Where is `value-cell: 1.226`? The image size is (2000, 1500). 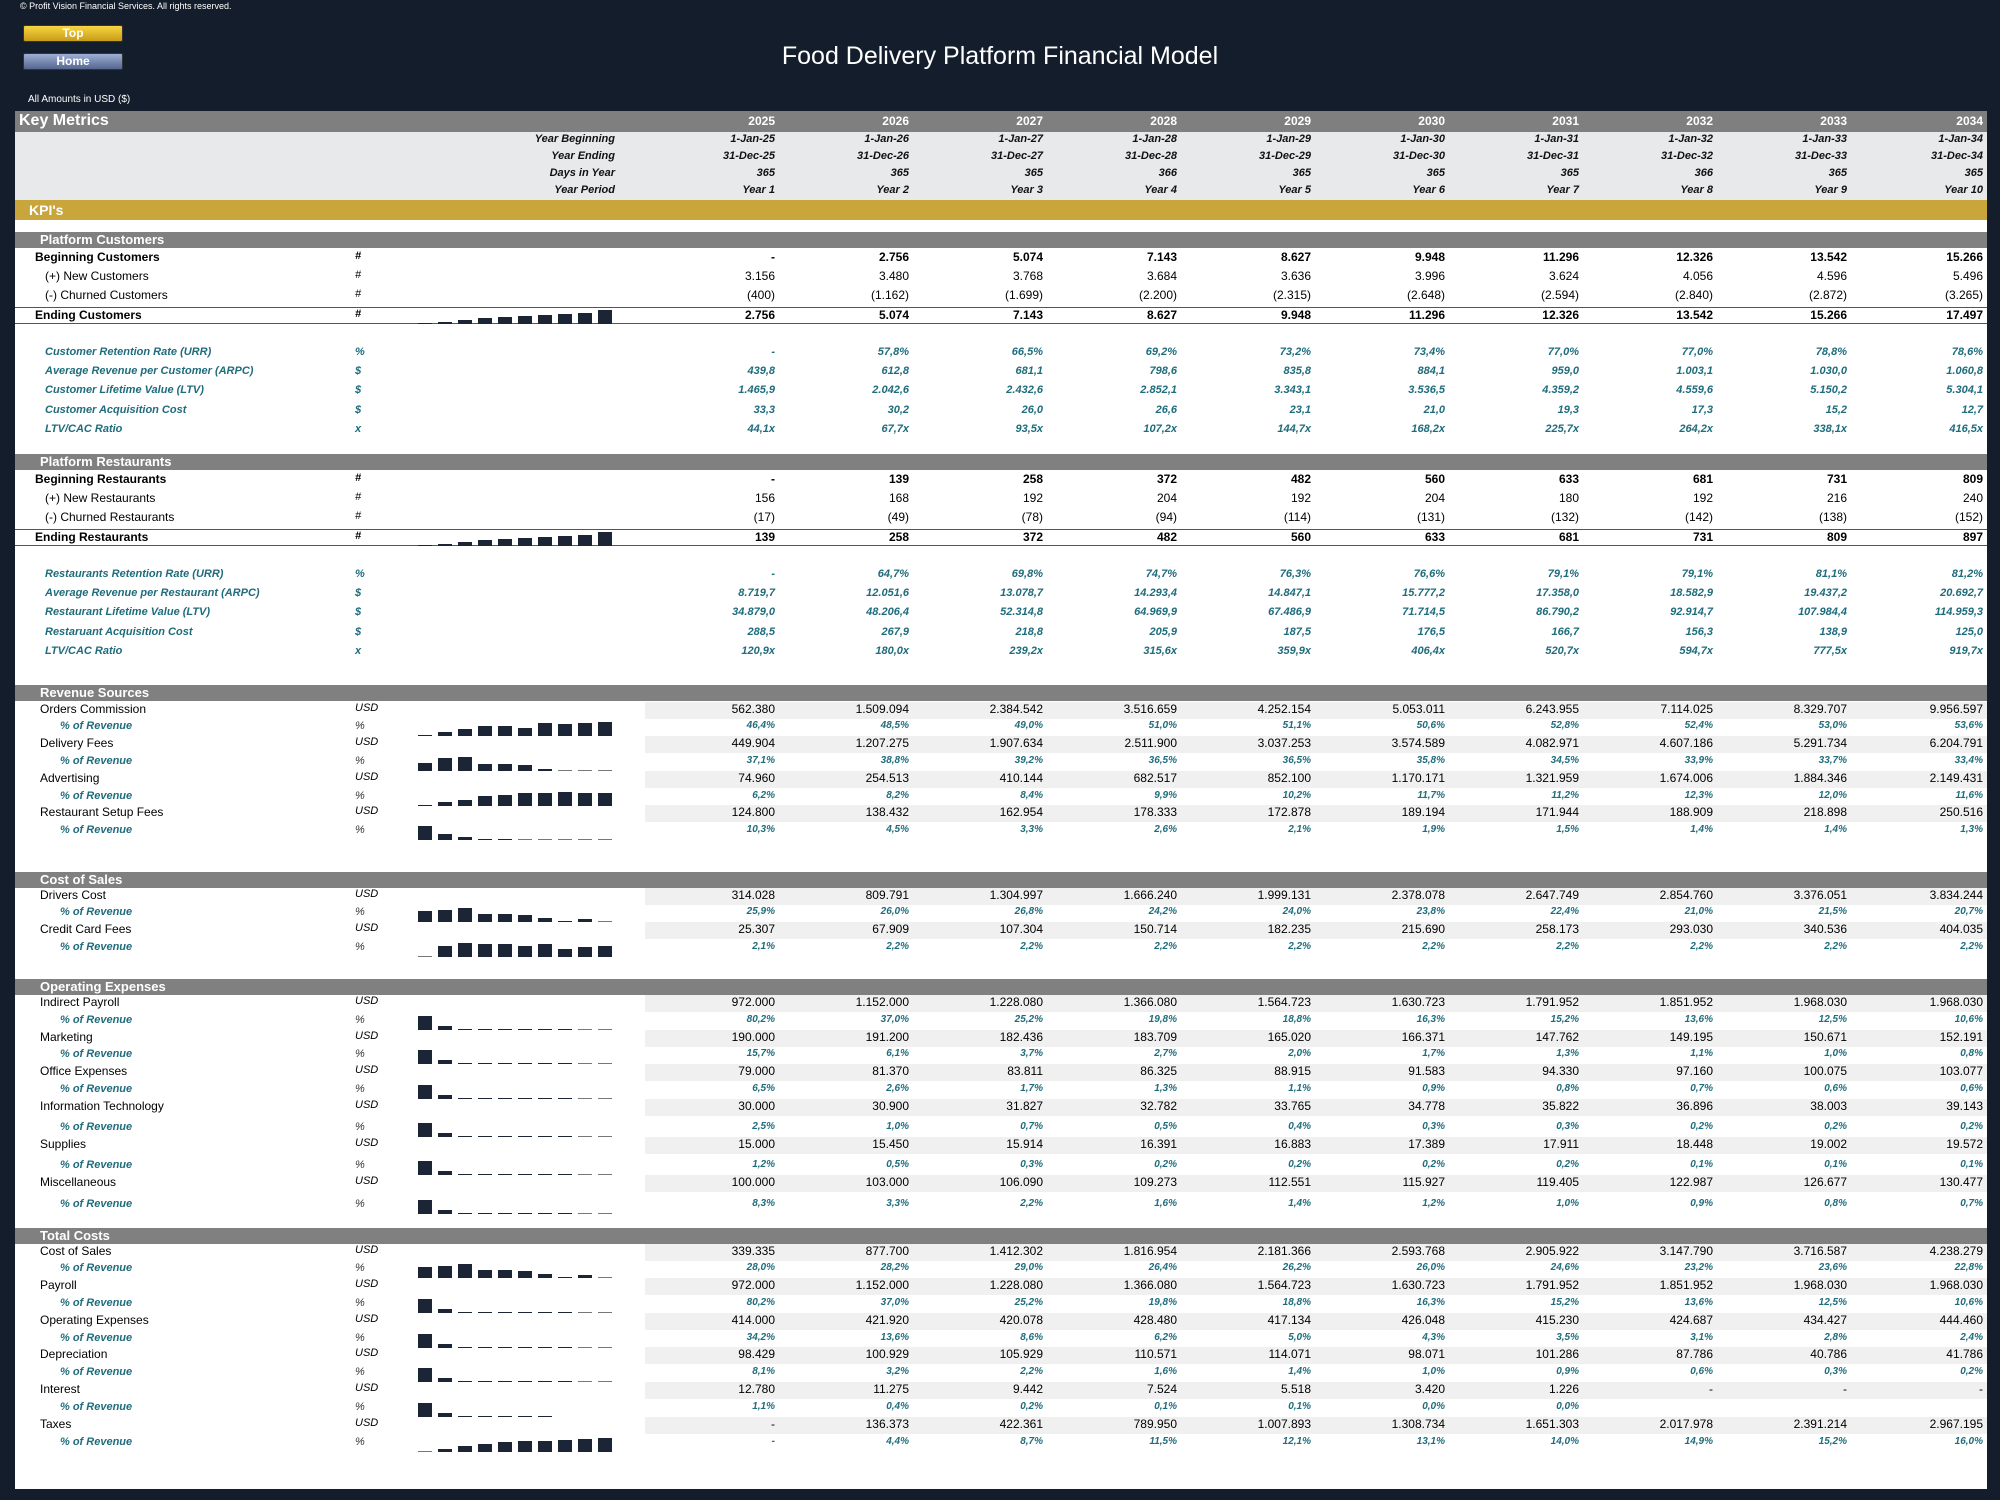
value-cell: 1.226 is located at coordinates (1563, 1389).